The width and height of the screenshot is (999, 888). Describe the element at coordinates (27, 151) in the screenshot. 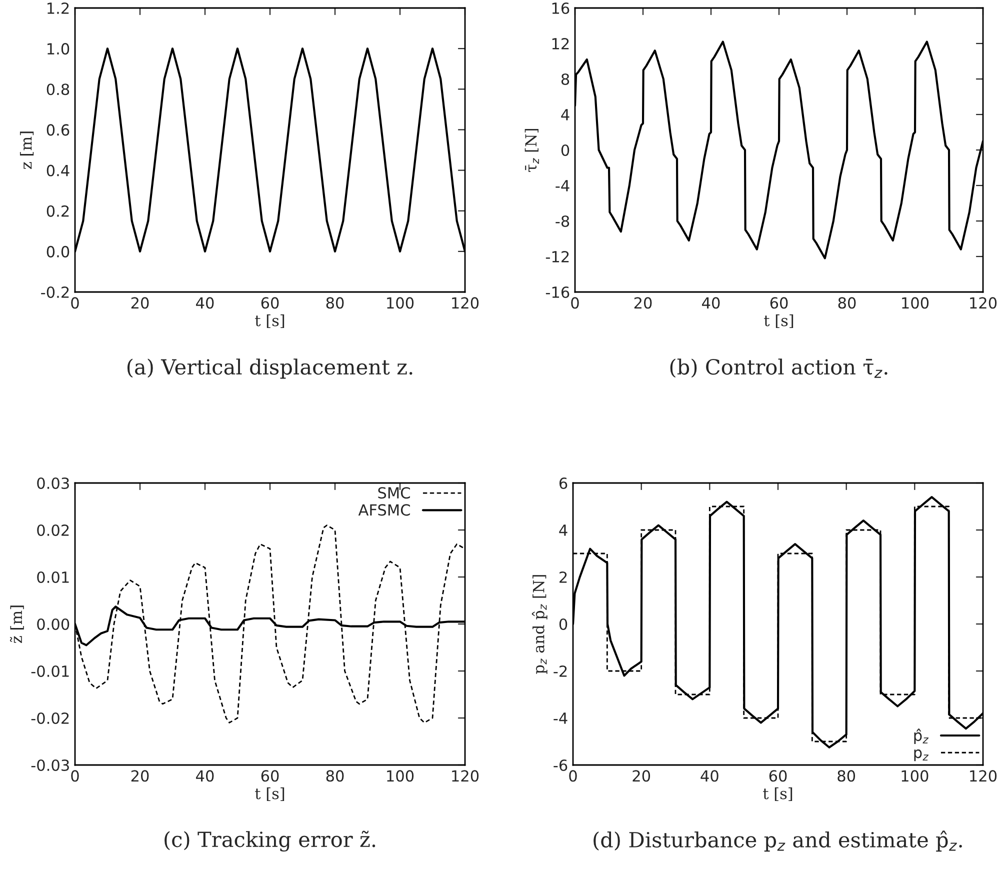

I see `y-axis-title: z [m]` at that location.